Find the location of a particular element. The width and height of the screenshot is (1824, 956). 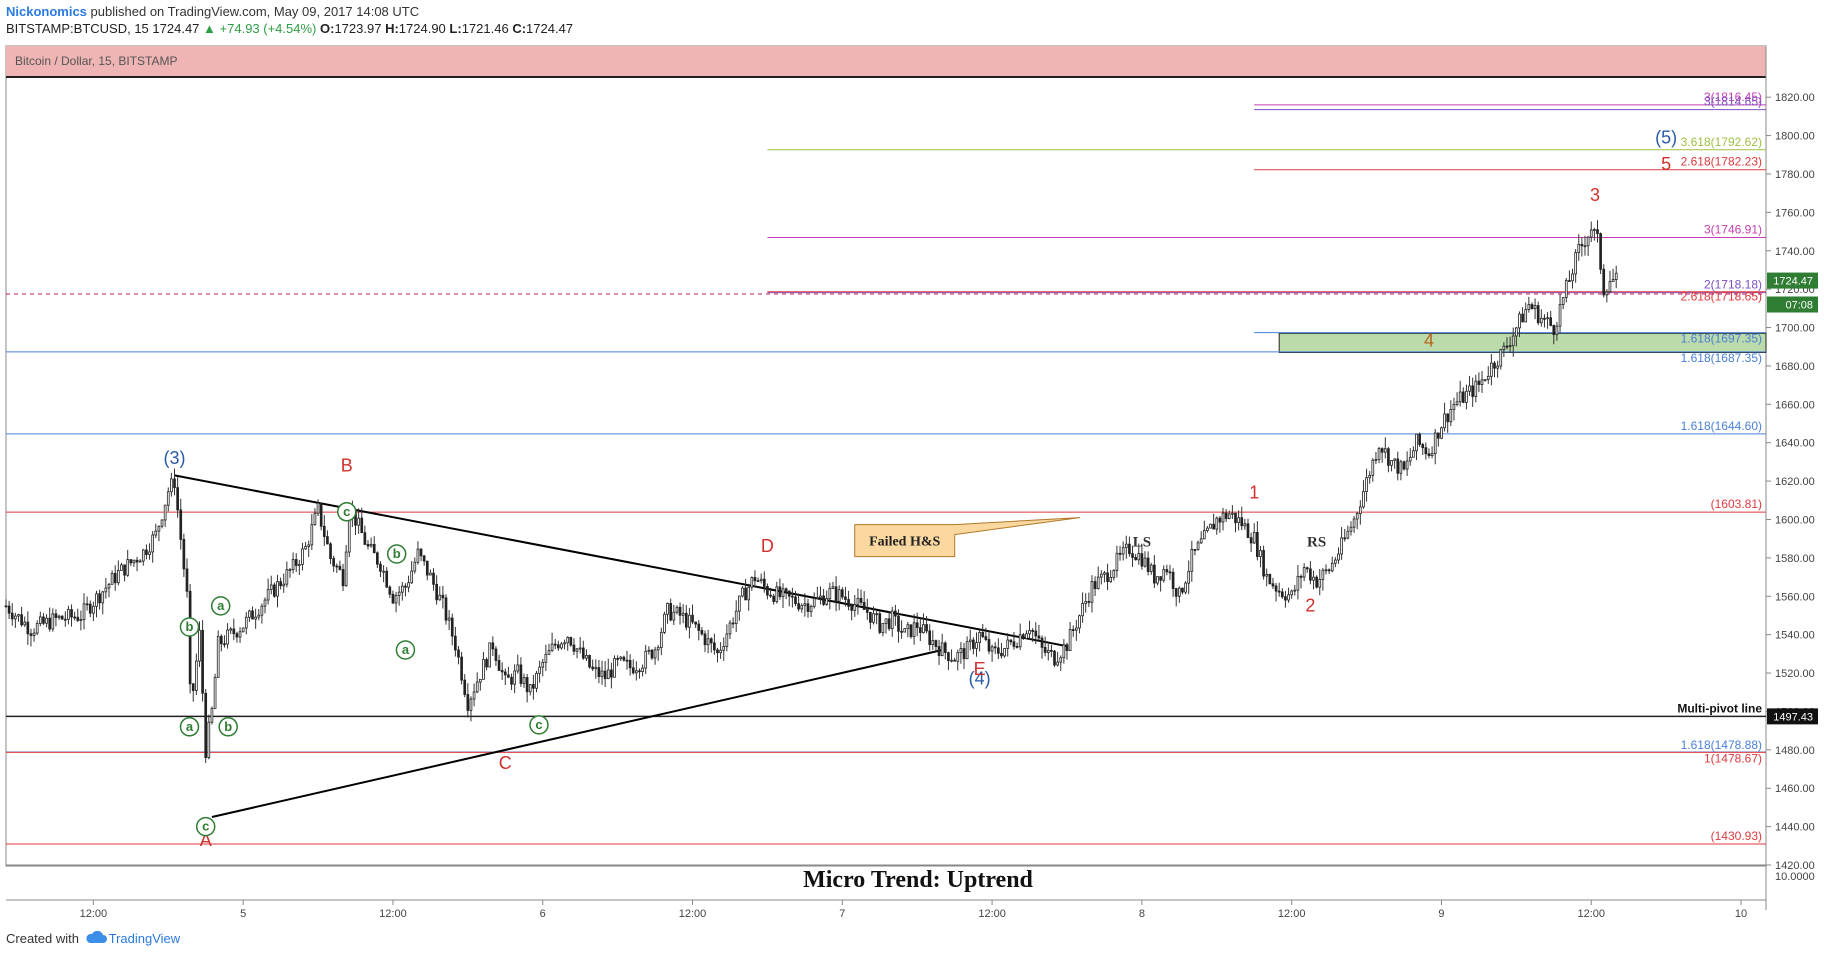

price-badge is located at coordinates (1792, 280).